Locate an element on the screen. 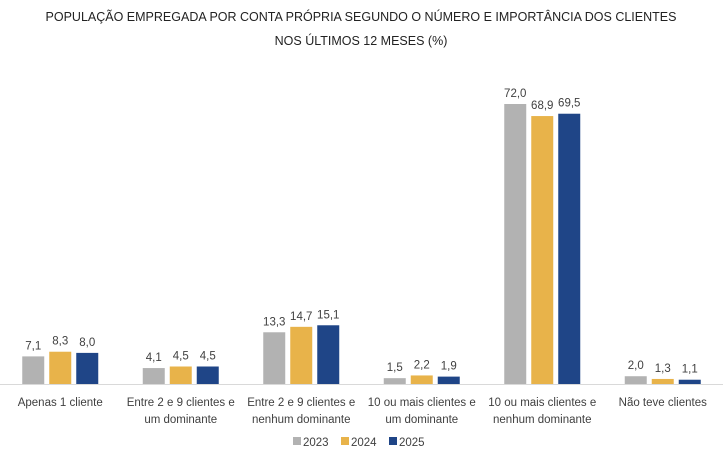 Image resolution: width=723 pixels, height=468 pixels. legend-swatch-2023 is located at coordinates (297, 441).